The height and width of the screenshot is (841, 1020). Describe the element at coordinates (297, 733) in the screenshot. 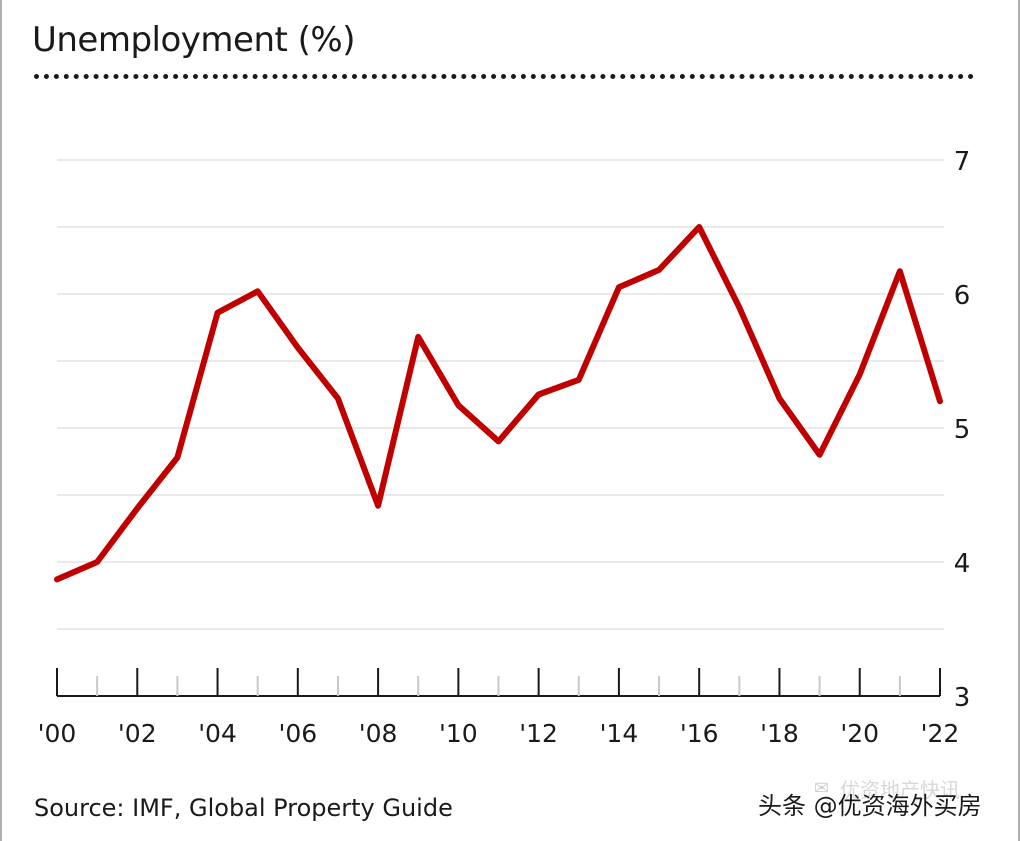

I see `x-tick-label: '06` at that location.